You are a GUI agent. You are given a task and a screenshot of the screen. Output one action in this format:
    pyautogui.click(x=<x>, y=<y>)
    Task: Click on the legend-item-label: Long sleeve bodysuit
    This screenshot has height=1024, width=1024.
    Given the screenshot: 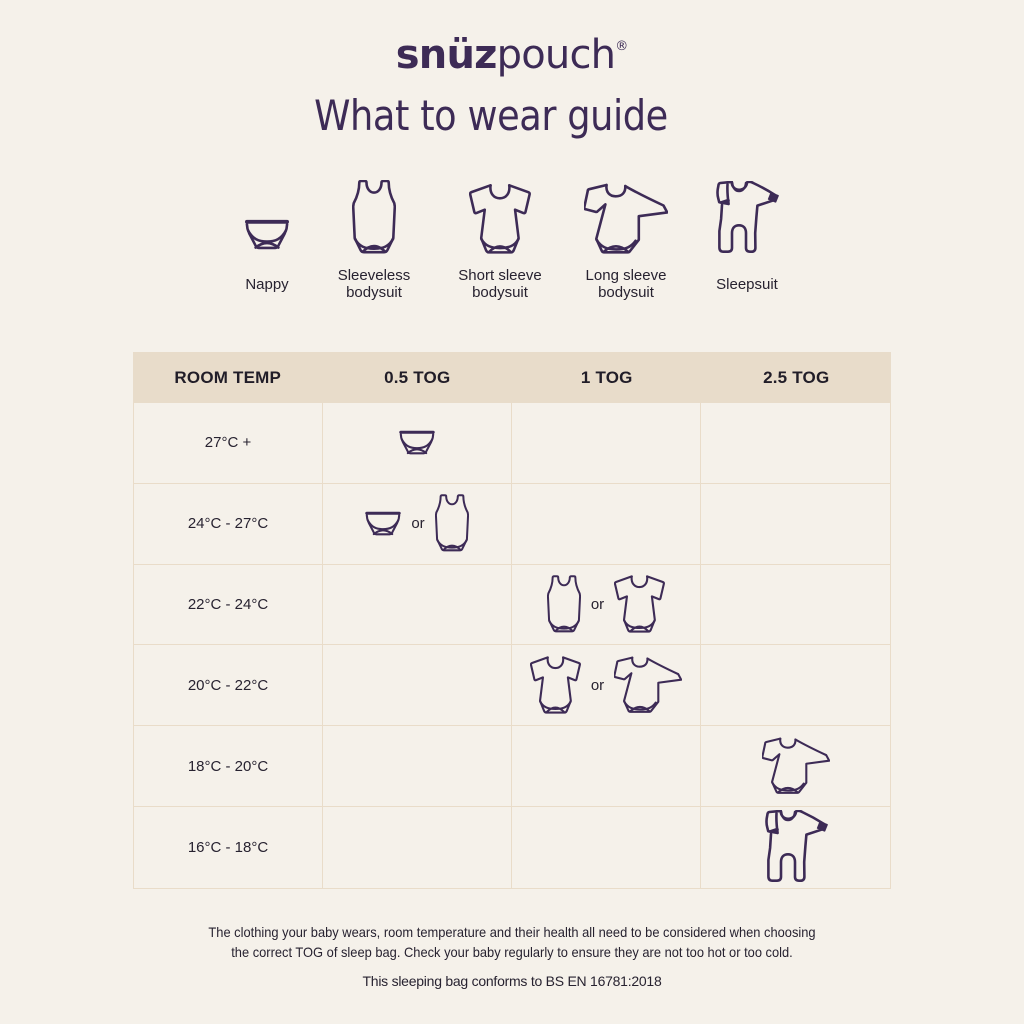 What is the action you would take?
    pyautogui.click(x=626, y=284)
    